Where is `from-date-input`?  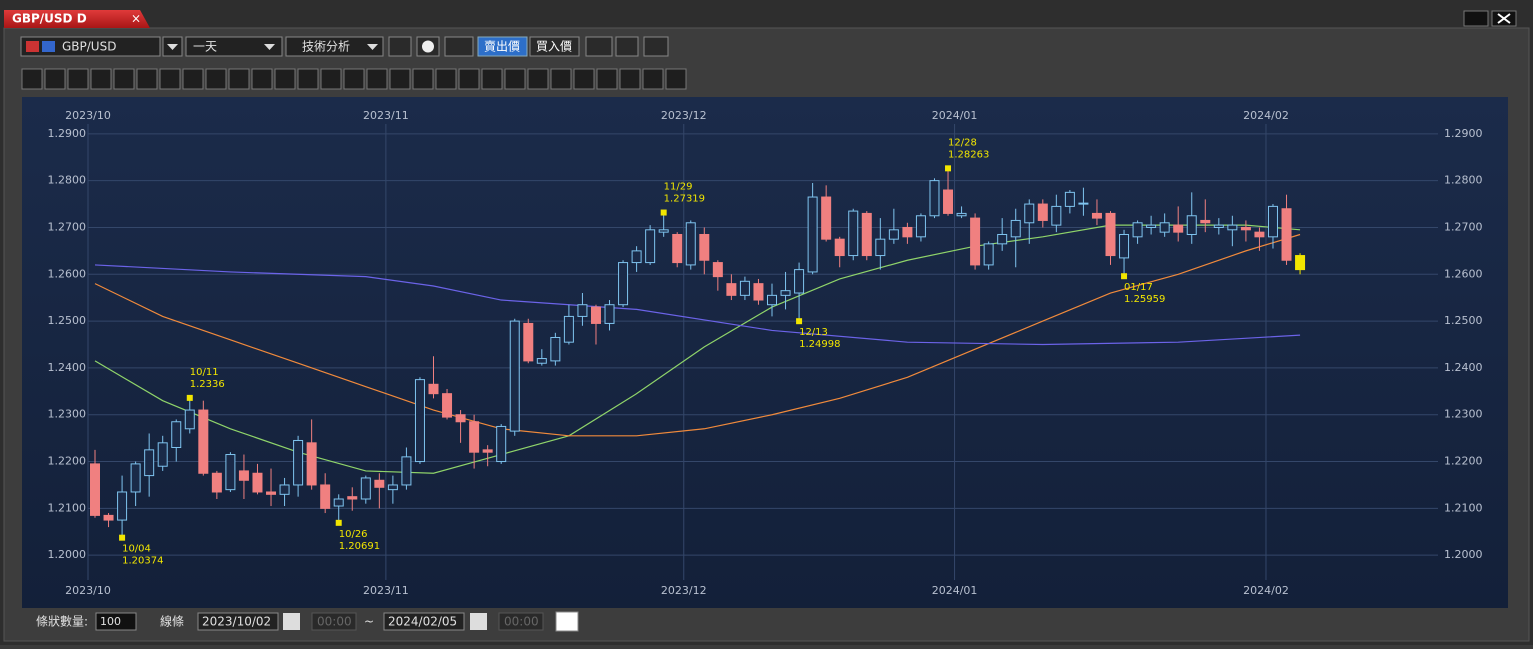 from-date-input is located at coordinates (238, 621).